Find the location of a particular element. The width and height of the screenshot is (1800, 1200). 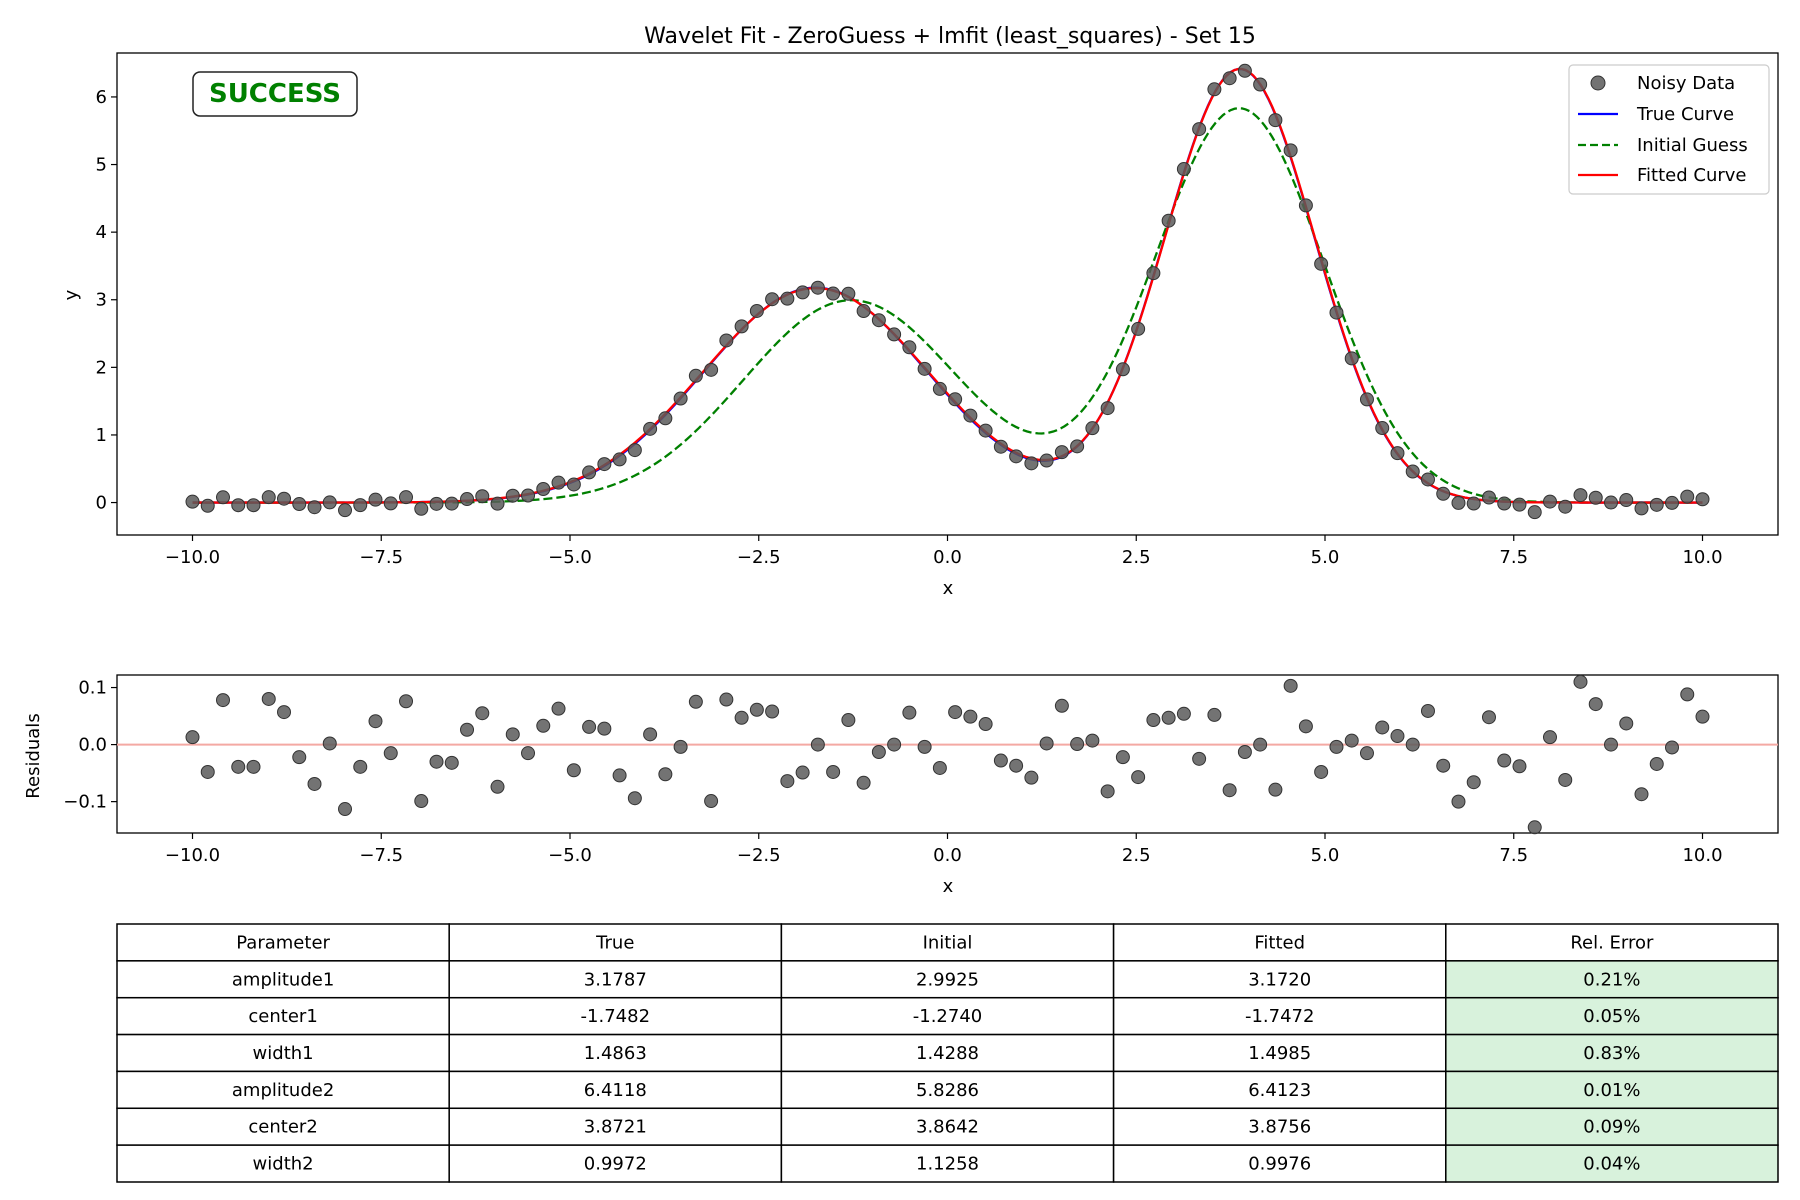

table-cell-text: 3.8721 is located at coordinates (615, 1127).